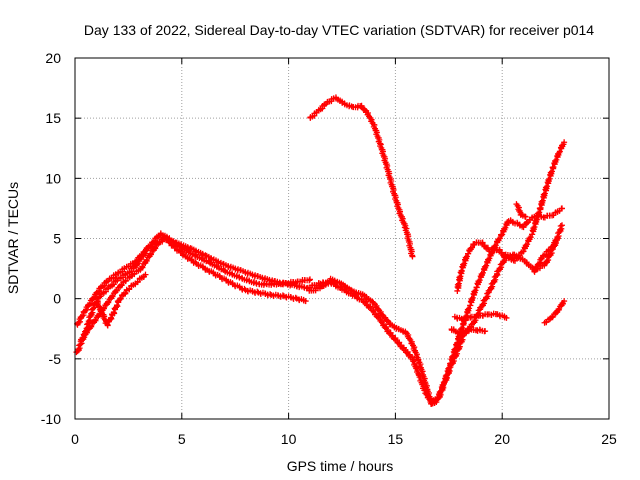 The image size is (640, 480). Describe the element at coordinates (340, 466) in the screenshot. I see `x-axis-label: GPS time / hours` at that location.